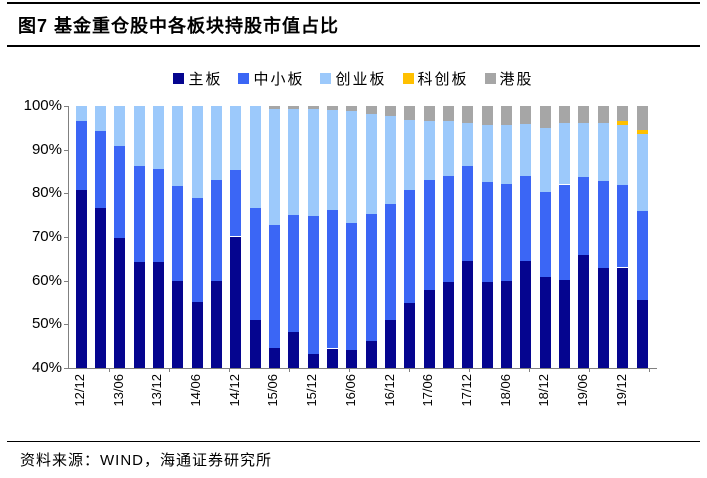 Image resolution: width=707 pixels, height=478 pixels. I want to click on legend-item: 科创板, so click(435, 78).